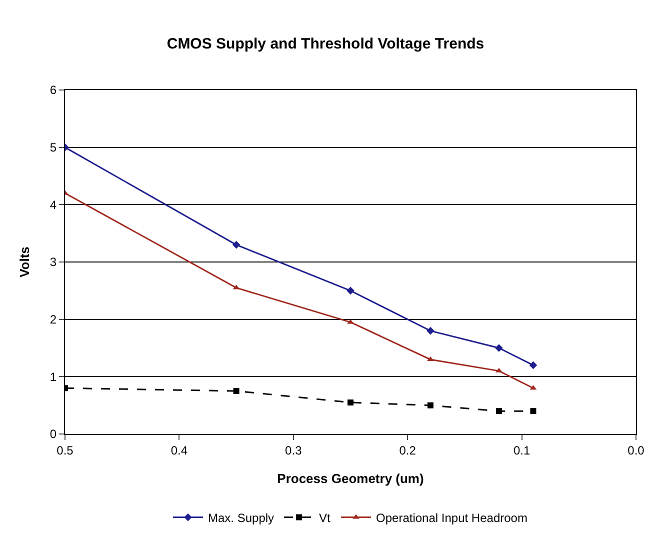 The height and width of the screenshot is (544, 651). Describe the element at coordinates (407, 450) in the screenshot. I see `x-tick-label: 0.2` at that location.